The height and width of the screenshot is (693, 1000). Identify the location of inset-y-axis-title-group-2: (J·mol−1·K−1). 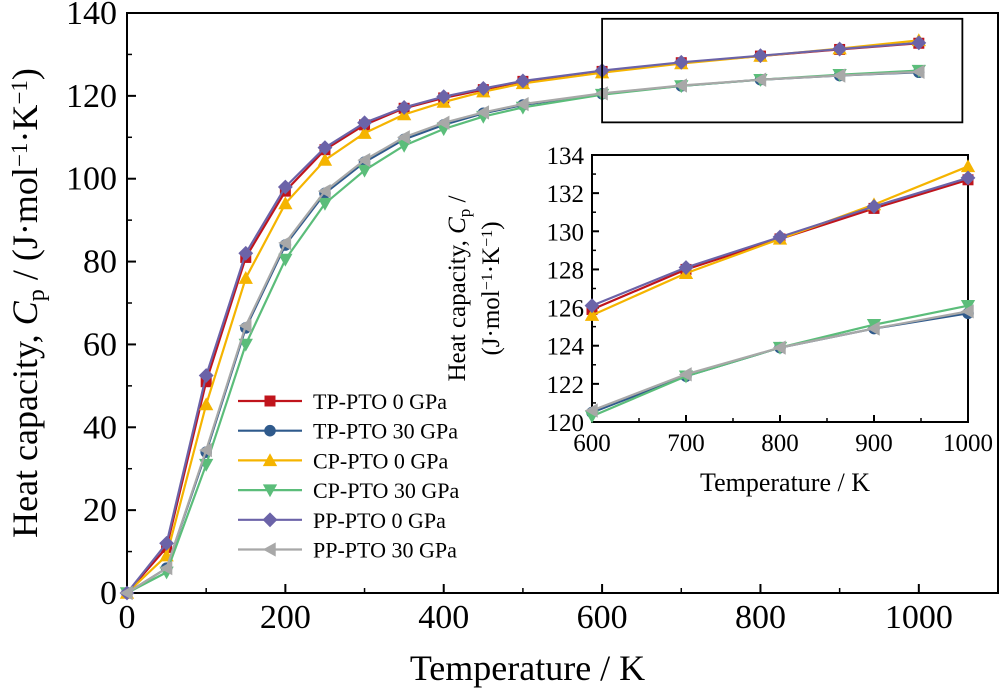
(491, 288).